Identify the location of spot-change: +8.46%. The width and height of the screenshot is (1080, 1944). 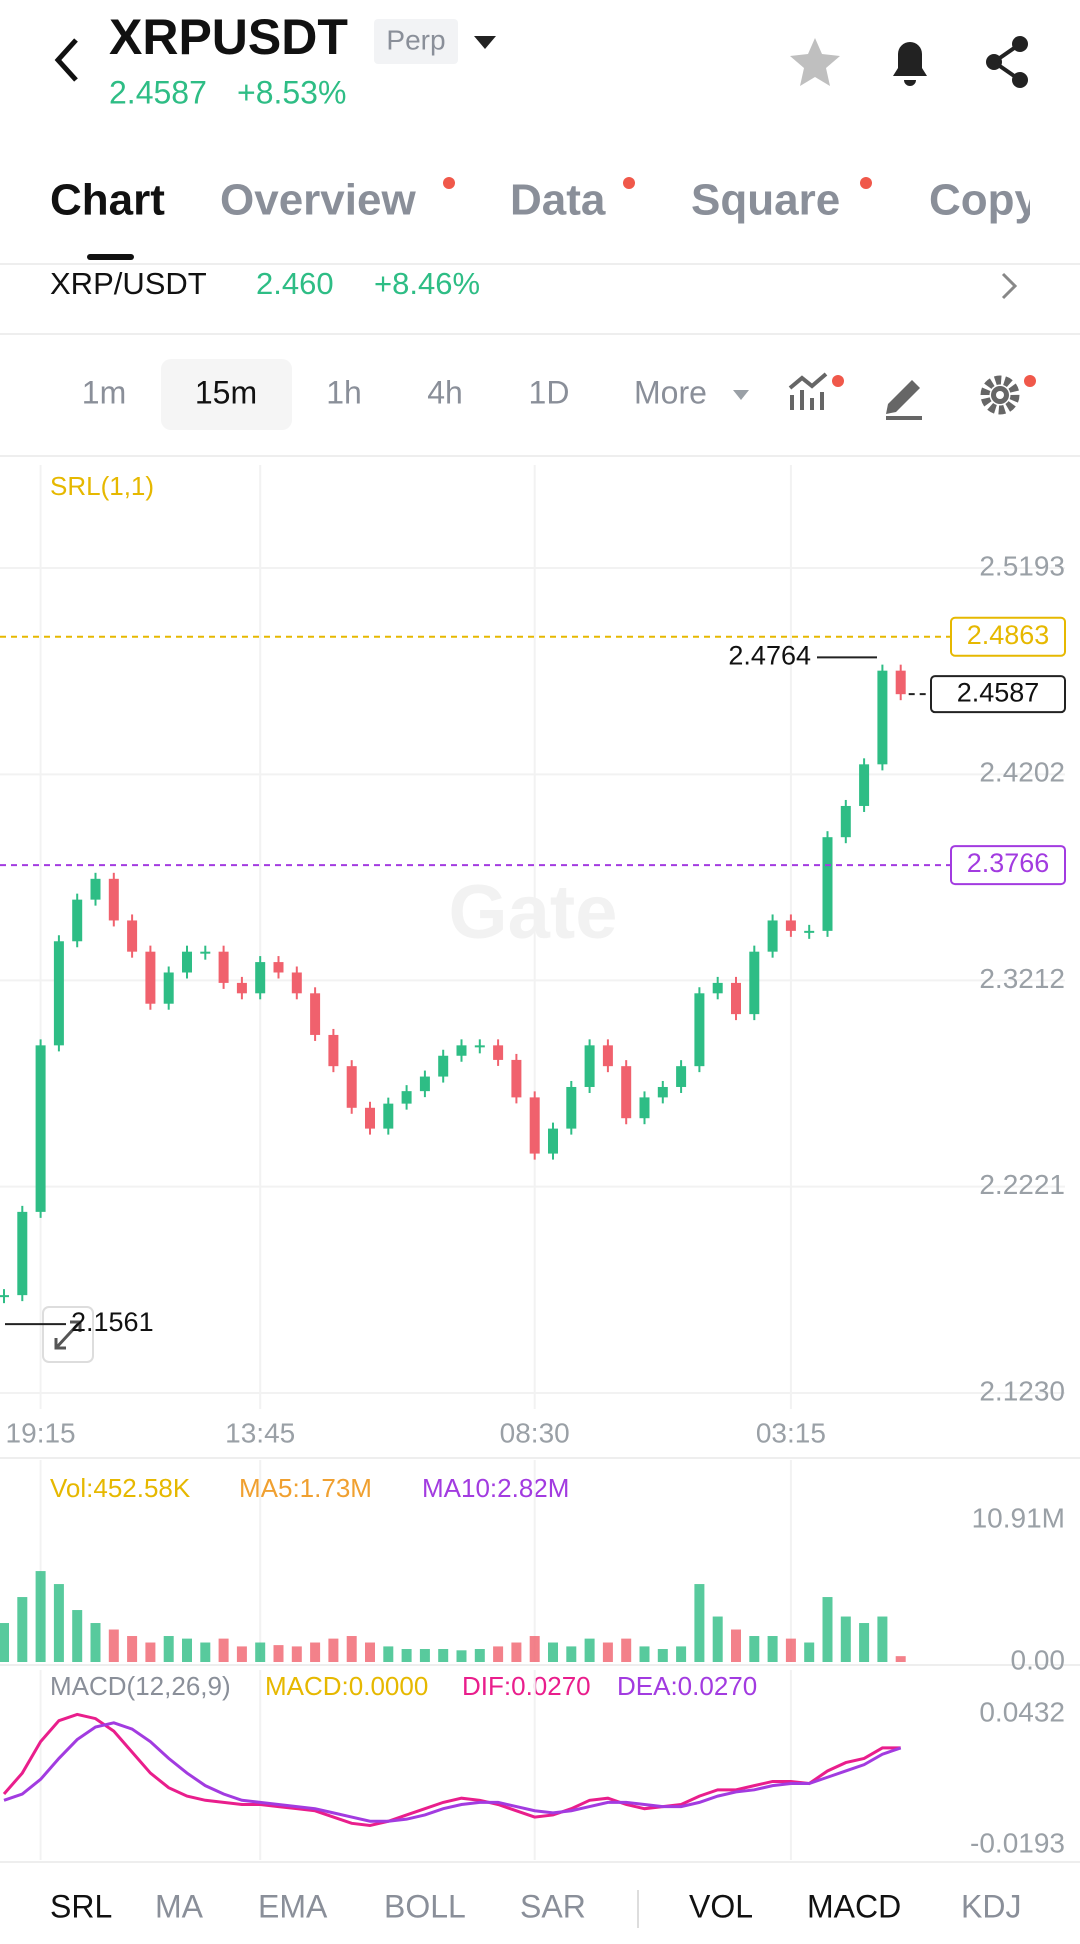
(427, 283).